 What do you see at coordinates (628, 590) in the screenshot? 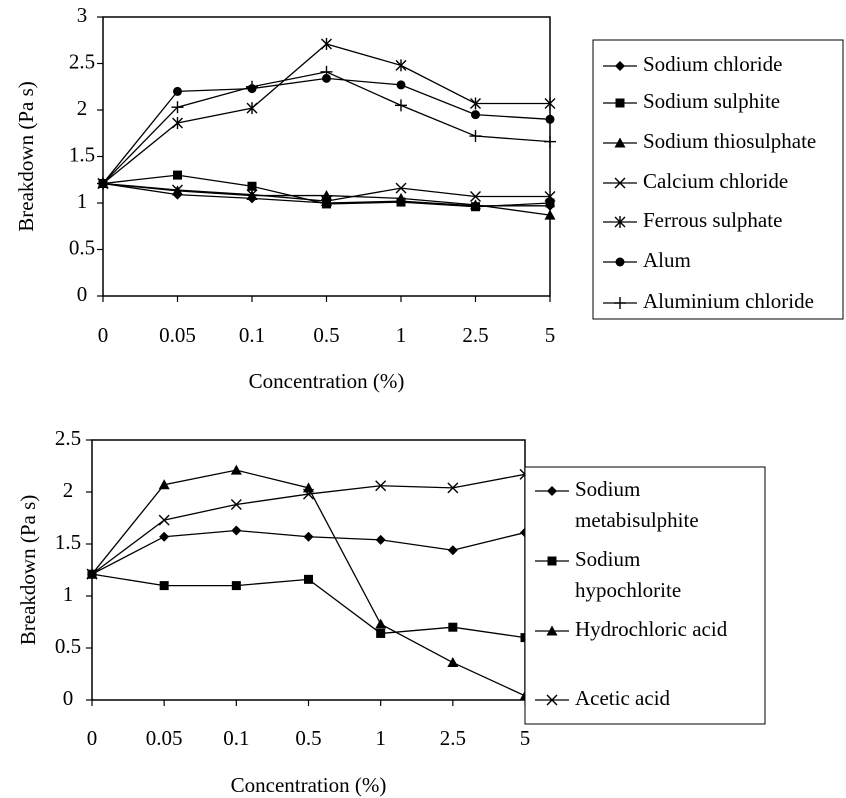
I see `legend-label: hypochlorite` at bounding box center [628, 590].